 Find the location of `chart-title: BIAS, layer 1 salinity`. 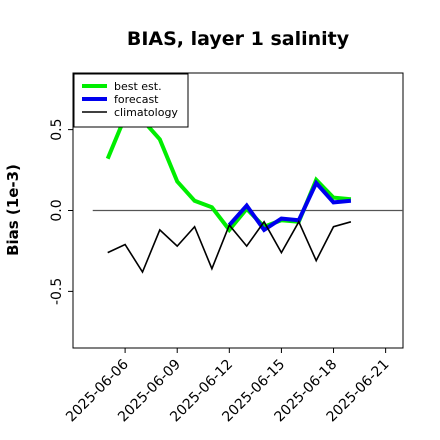

chart-title: BIAS, layer 1 salinity is located at coordinates (238, 39).